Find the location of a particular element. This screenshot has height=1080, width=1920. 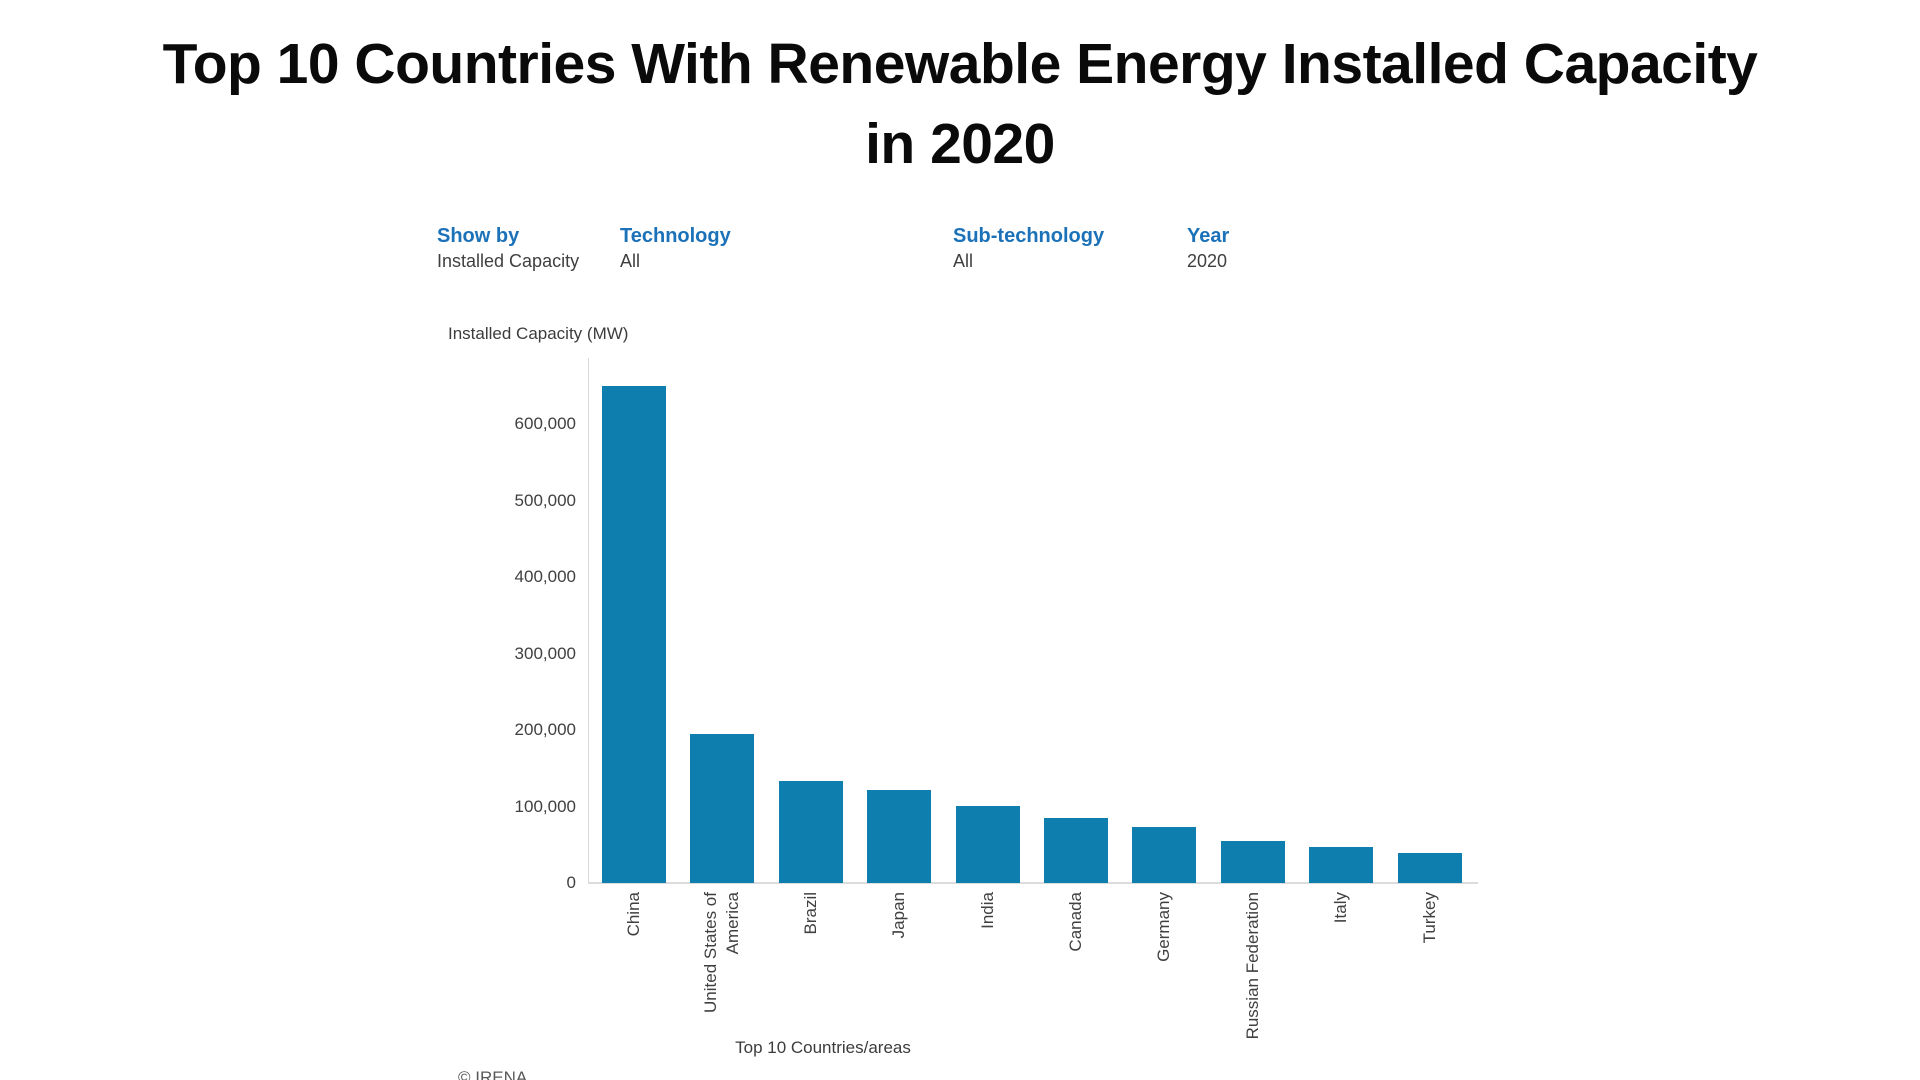

bar-china is located at coordinates (634, 634).